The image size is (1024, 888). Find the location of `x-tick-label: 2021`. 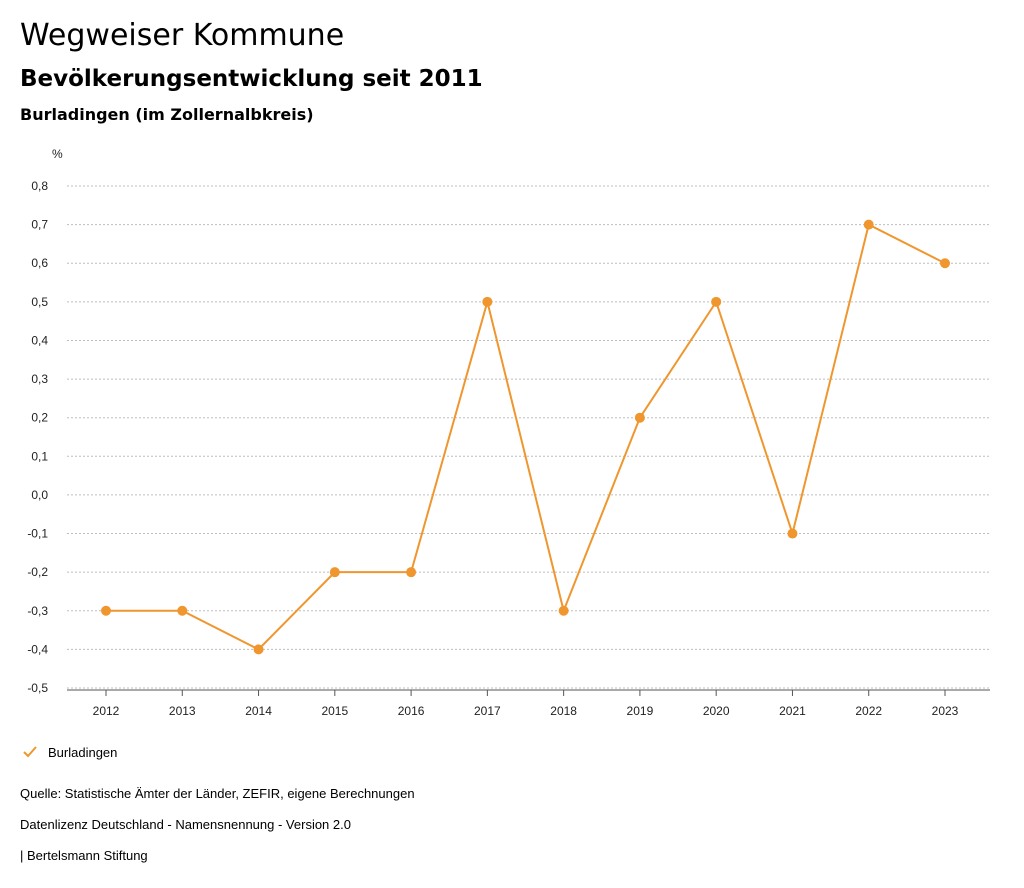

x-tick-label: 2021 is located at coordinates (792, 711).